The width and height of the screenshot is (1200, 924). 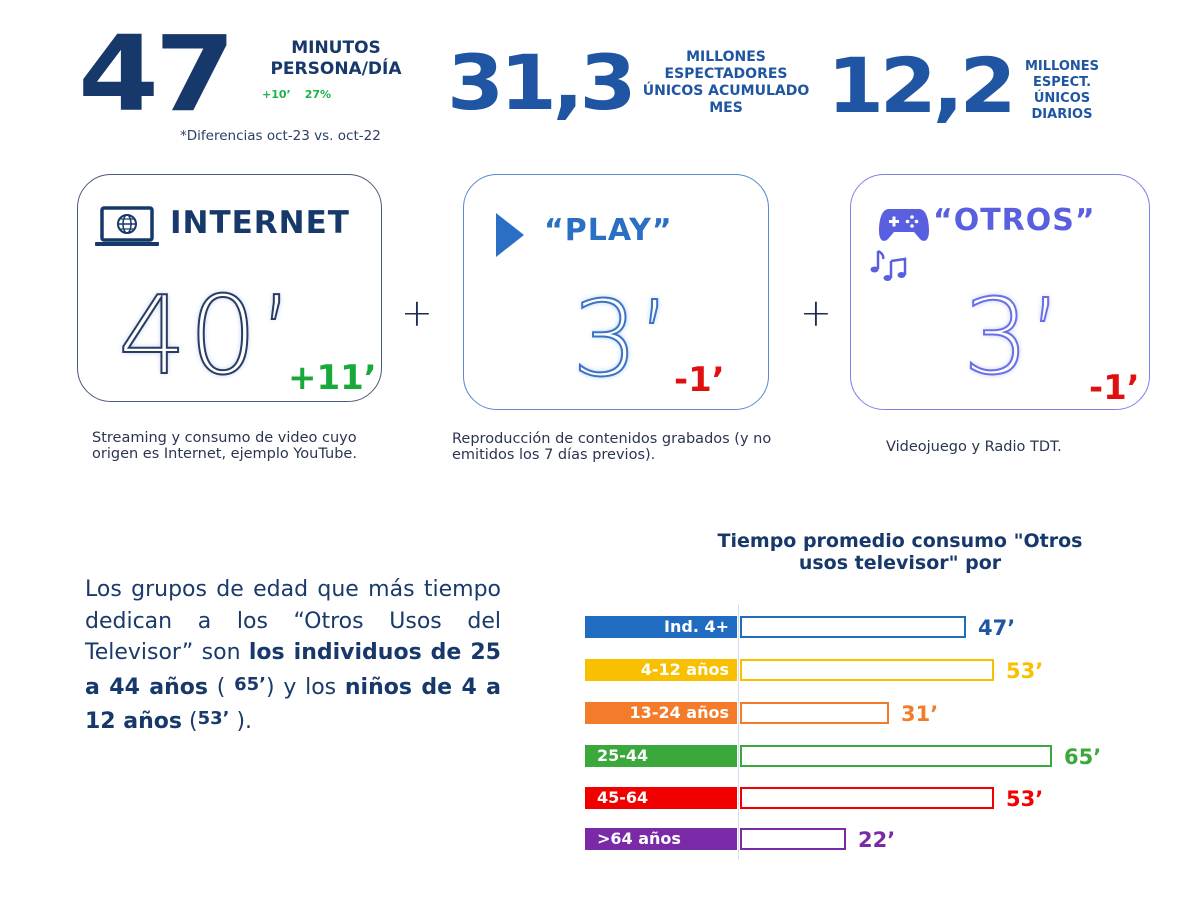 I want to click on stat-minutes-delta: +10’ 27%, so click(x=303, y=94).